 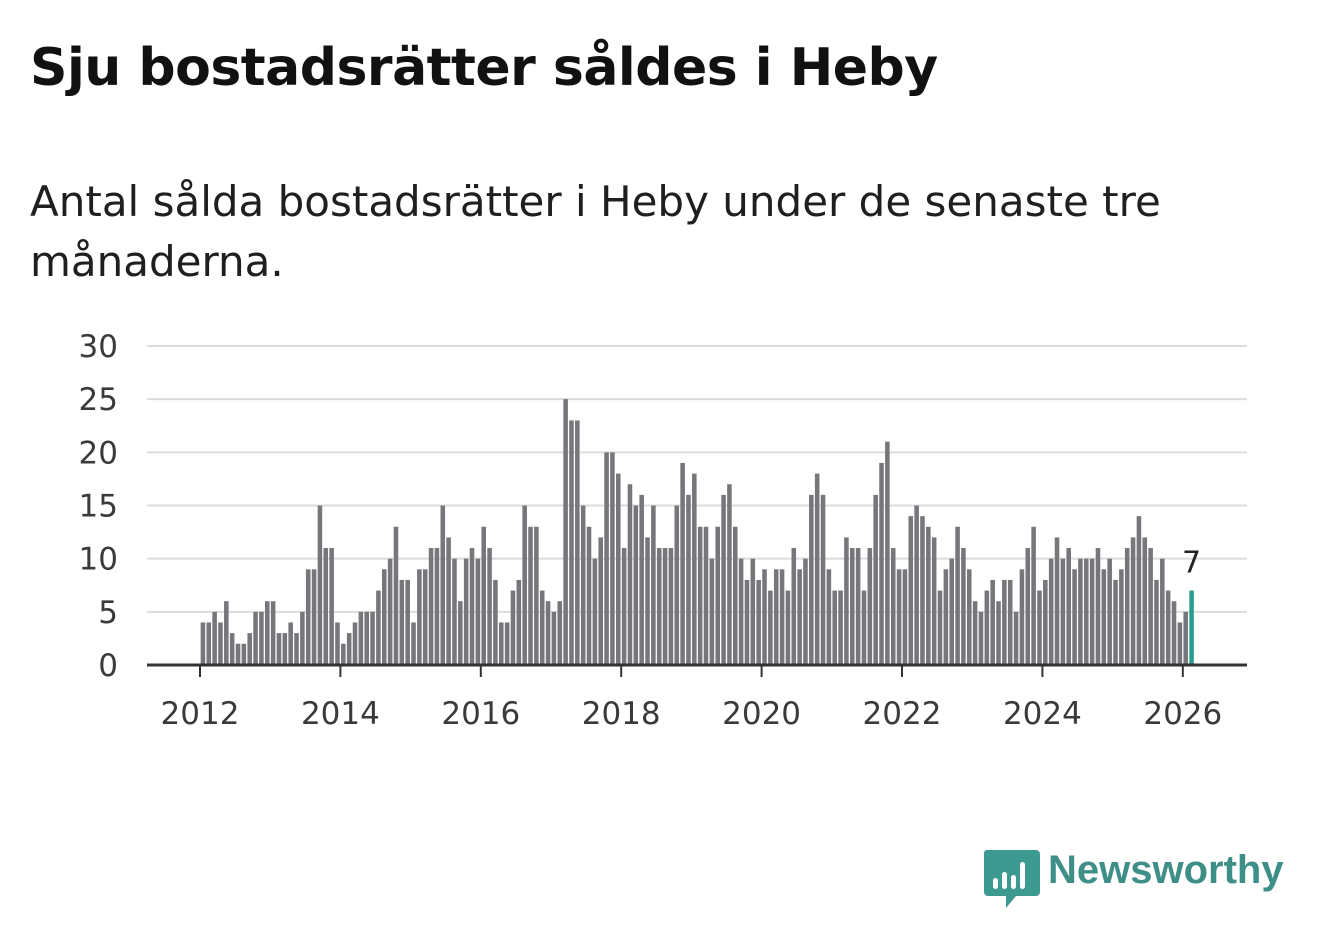 What do you see at coordinates (98, 347) in the screenshot?
I see `y-tick-label-30: 30` at bounding box center [98, 347].